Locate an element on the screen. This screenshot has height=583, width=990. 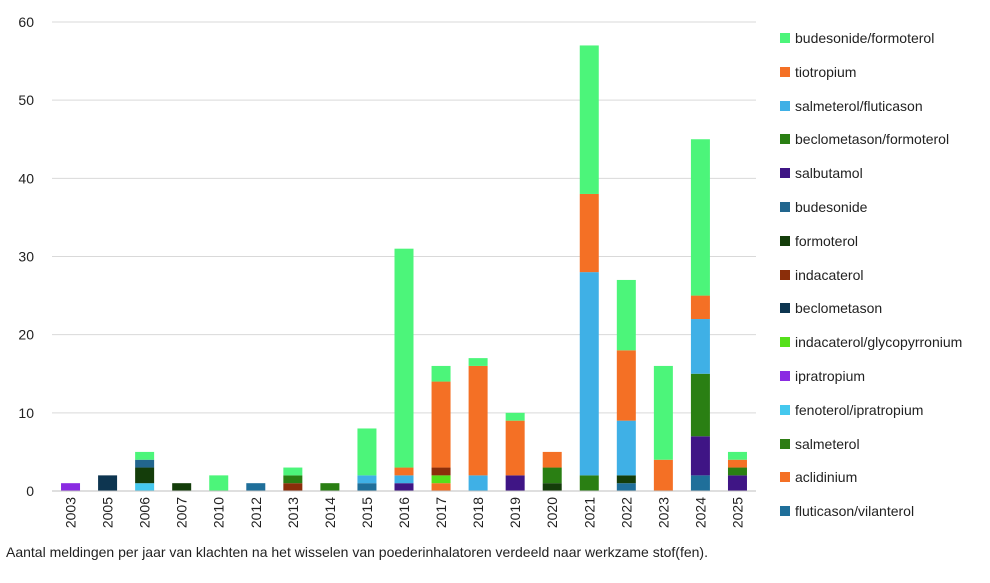
y-tick-label: 0 is located at coordinates (30, 491).